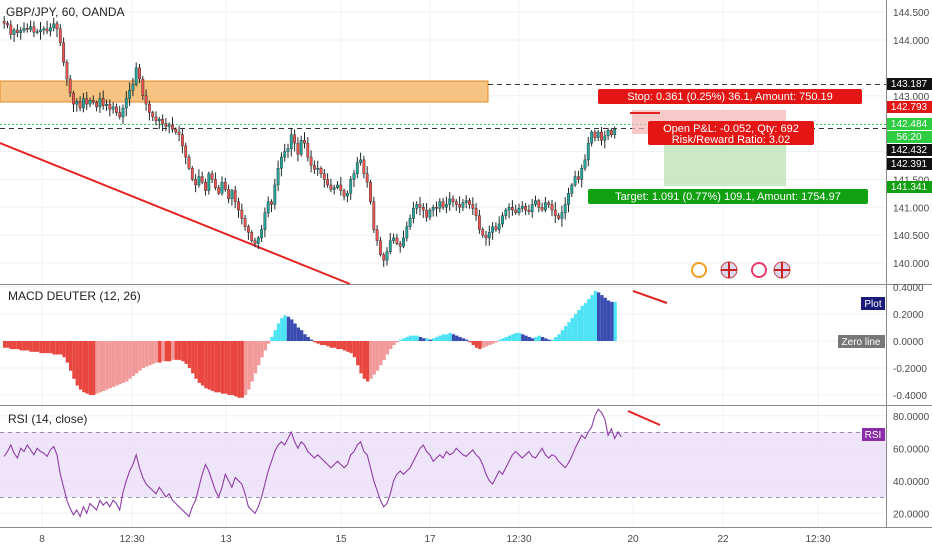  What do you see at coordinates (730, 96) in the screenshot?
I see `stop-label: Stop: 0.361 (0.25%) 36.1, Amount: 750.19` at bounding box center [730, 96].